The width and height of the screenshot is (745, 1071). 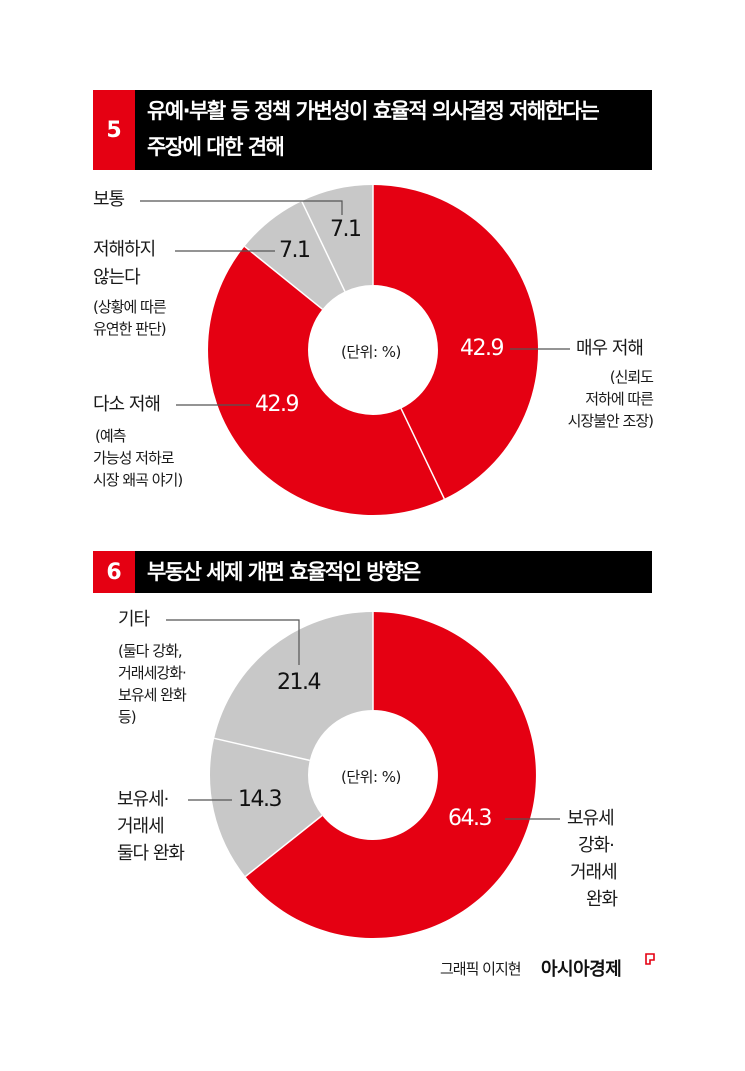 I want to click on label-not-hinder-1: 저해하지, so click(x=124, y=249).